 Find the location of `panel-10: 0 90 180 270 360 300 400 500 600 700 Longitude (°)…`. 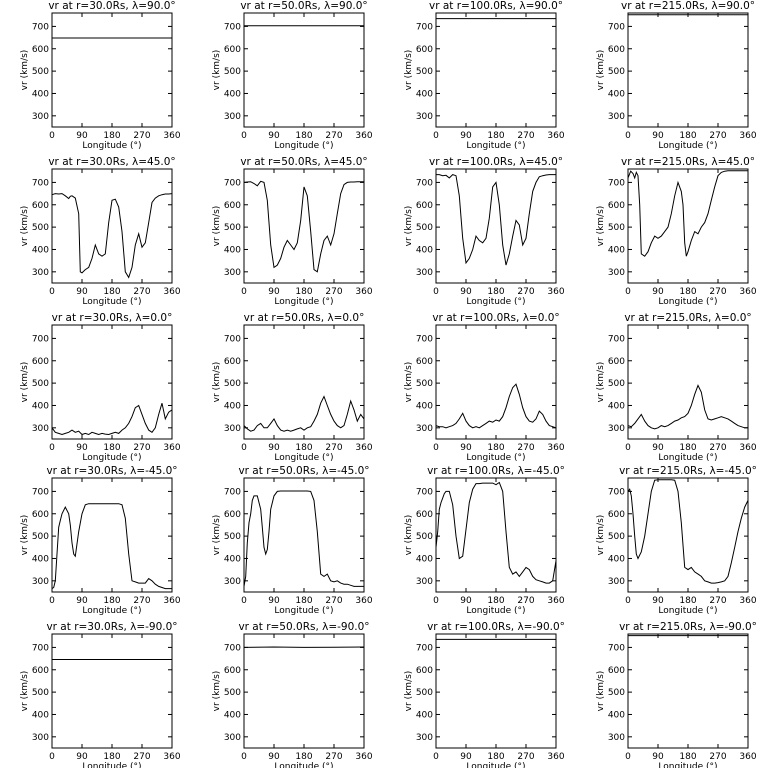

panel-10: 0 90 180 270 360 300 400 500 600 700 Longitude (°)… is located at coordinates (484, 387).